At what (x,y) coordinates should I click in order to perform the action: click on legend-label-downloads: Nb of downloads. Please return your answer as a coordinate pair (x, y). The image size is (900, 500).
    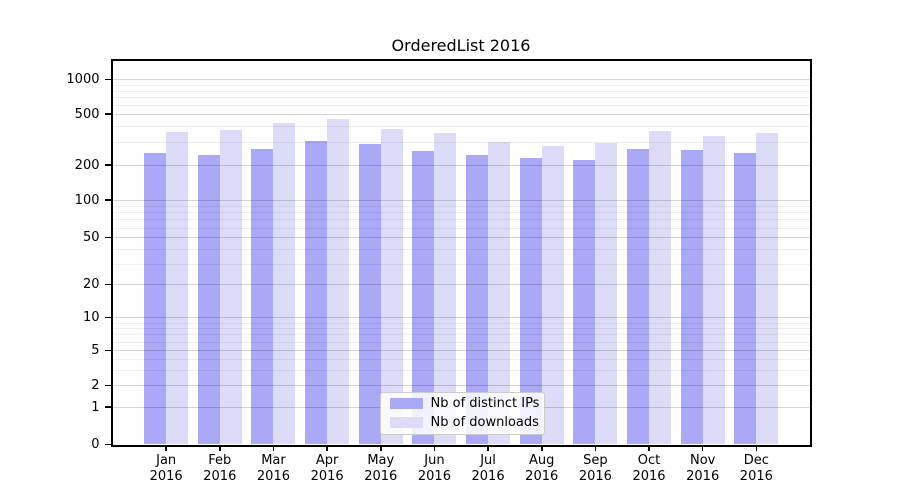
    Looking at the image, I should click on (484, 422).